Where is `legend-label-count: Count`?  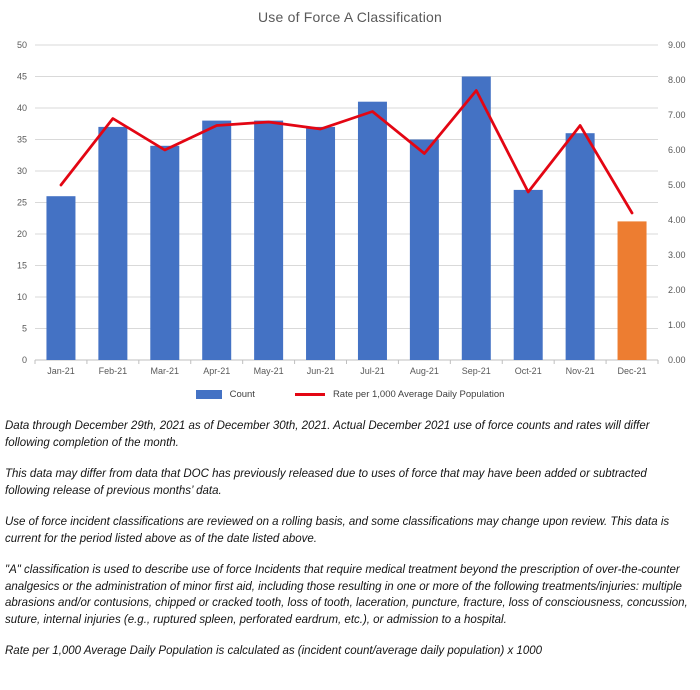 legend-label-count: Count is located at coordinates (242, 394).